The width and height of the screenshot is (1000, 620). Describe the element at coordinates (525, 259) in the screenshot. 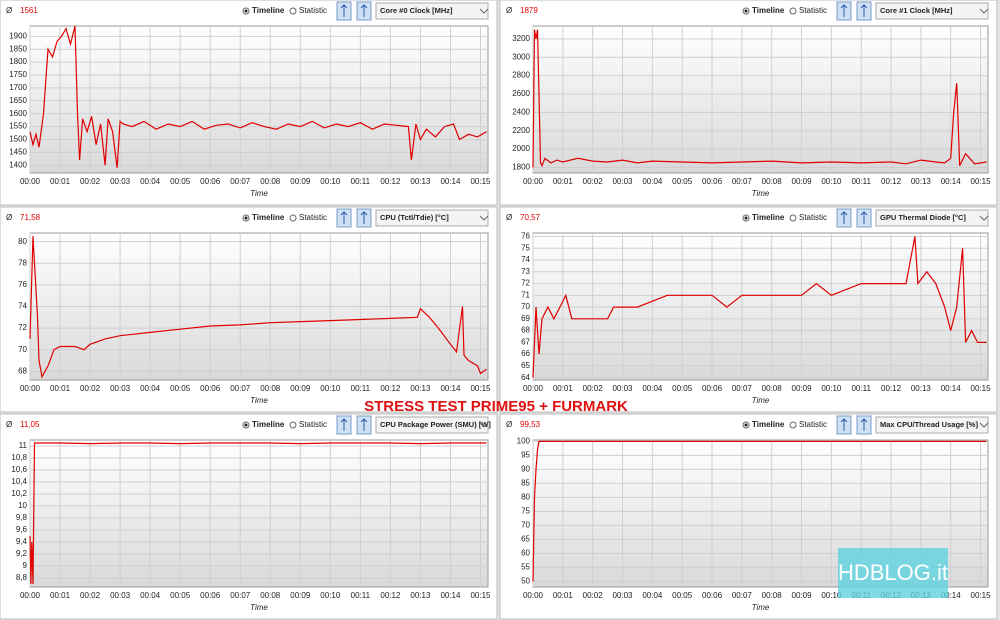

I see `y-tick-label: 74` at that location.